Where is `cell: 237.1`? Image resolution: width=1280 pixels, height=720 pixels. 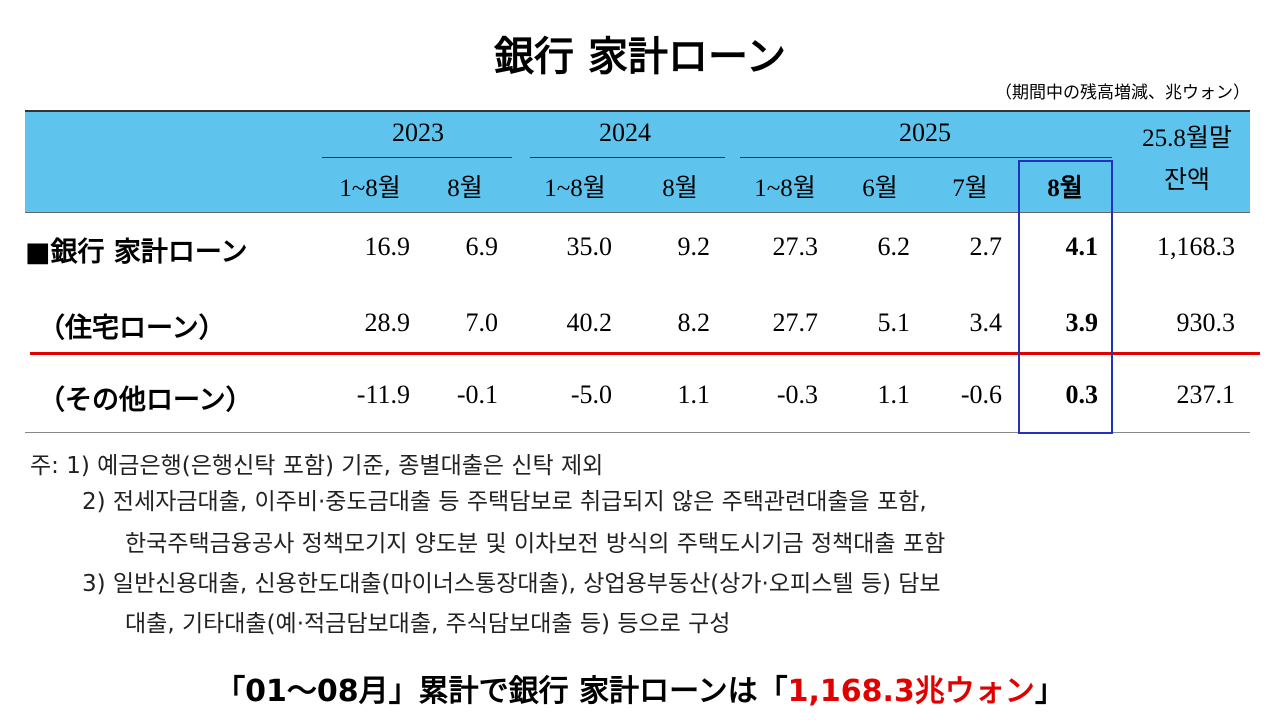
cell: 237.1 is located at coordinates (1206, 394).